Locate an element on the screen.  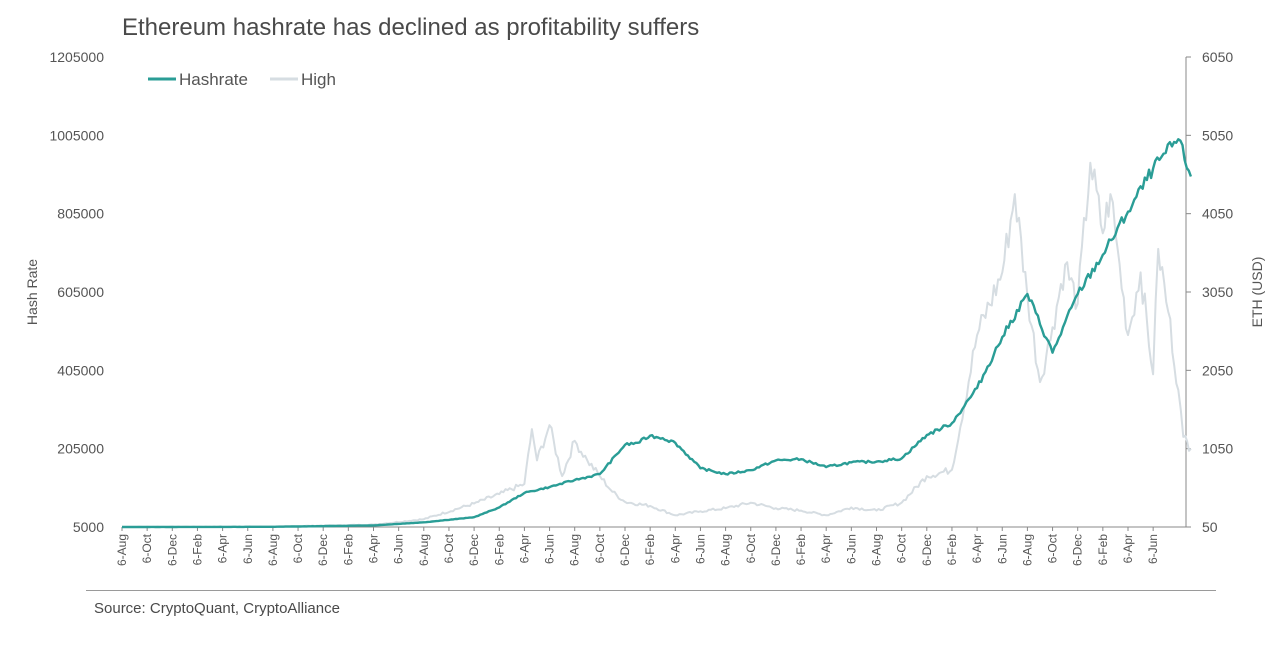
y-left-tick-label: 5000 is located at coordinates (88, 527).